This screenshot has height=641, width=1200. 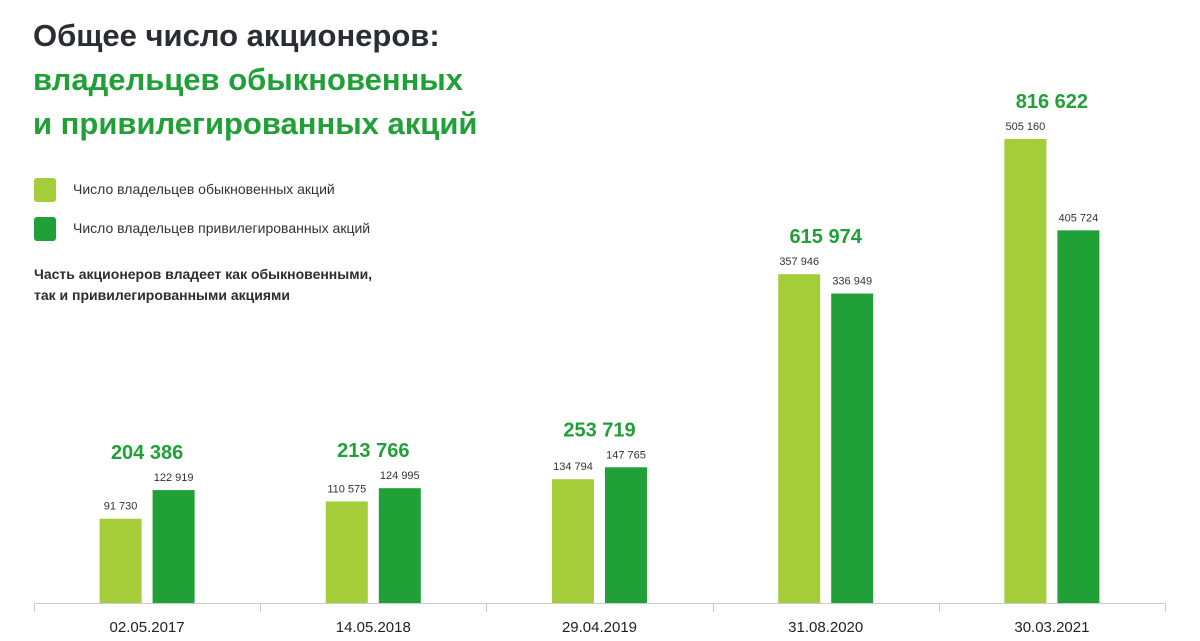 I want to click on data-label-ordinary: 357 946, so click(x=799, y=262).